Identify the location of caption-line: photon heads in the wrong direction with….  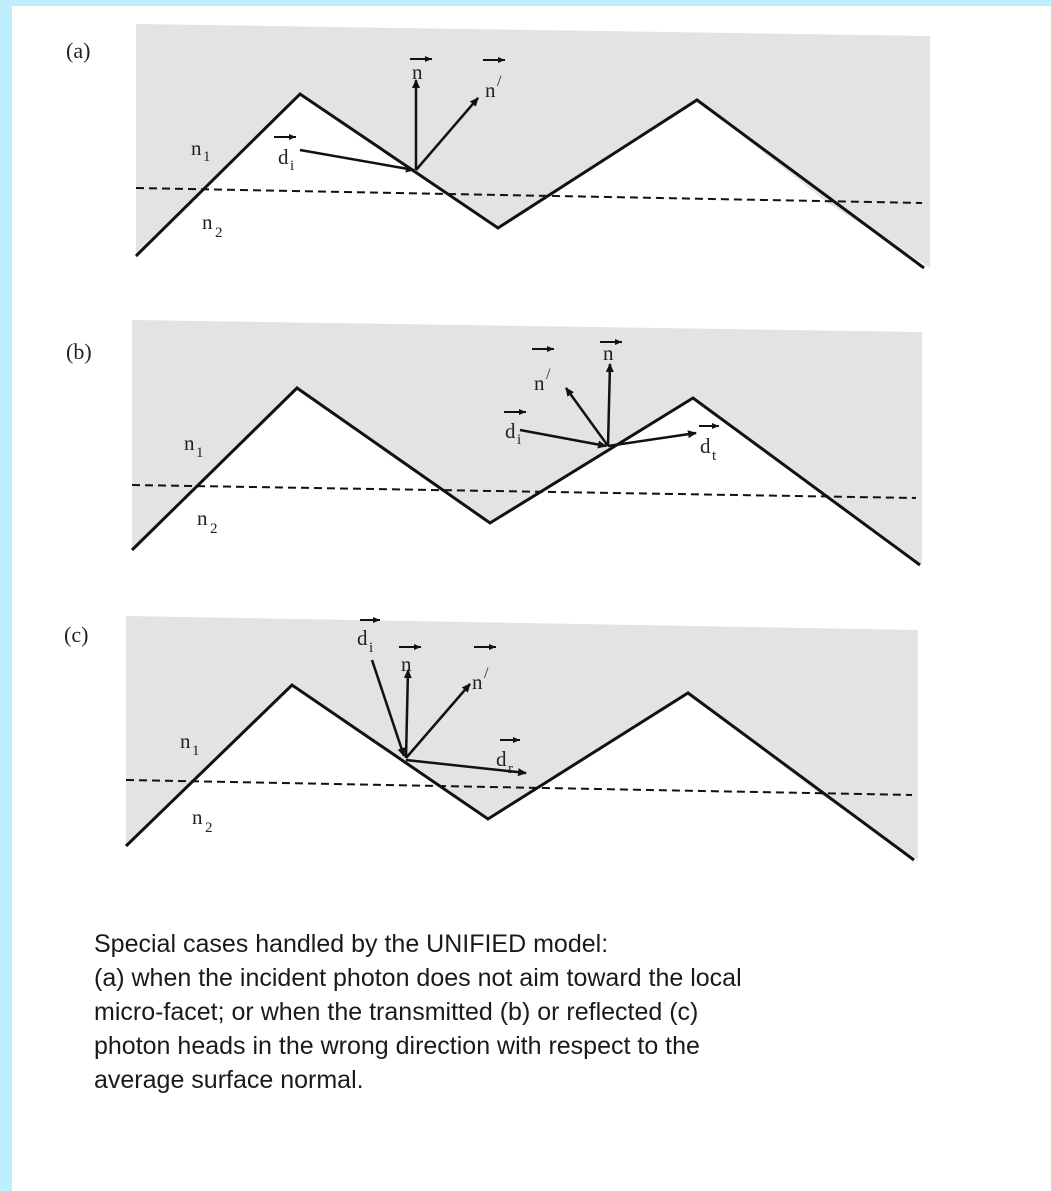
(397, 1046).